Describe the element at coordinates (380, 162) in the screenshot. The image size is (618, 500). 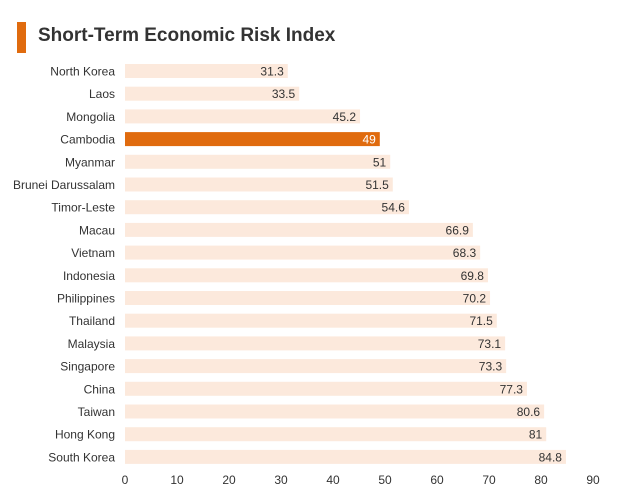
I see `value-label: 51` at that location.